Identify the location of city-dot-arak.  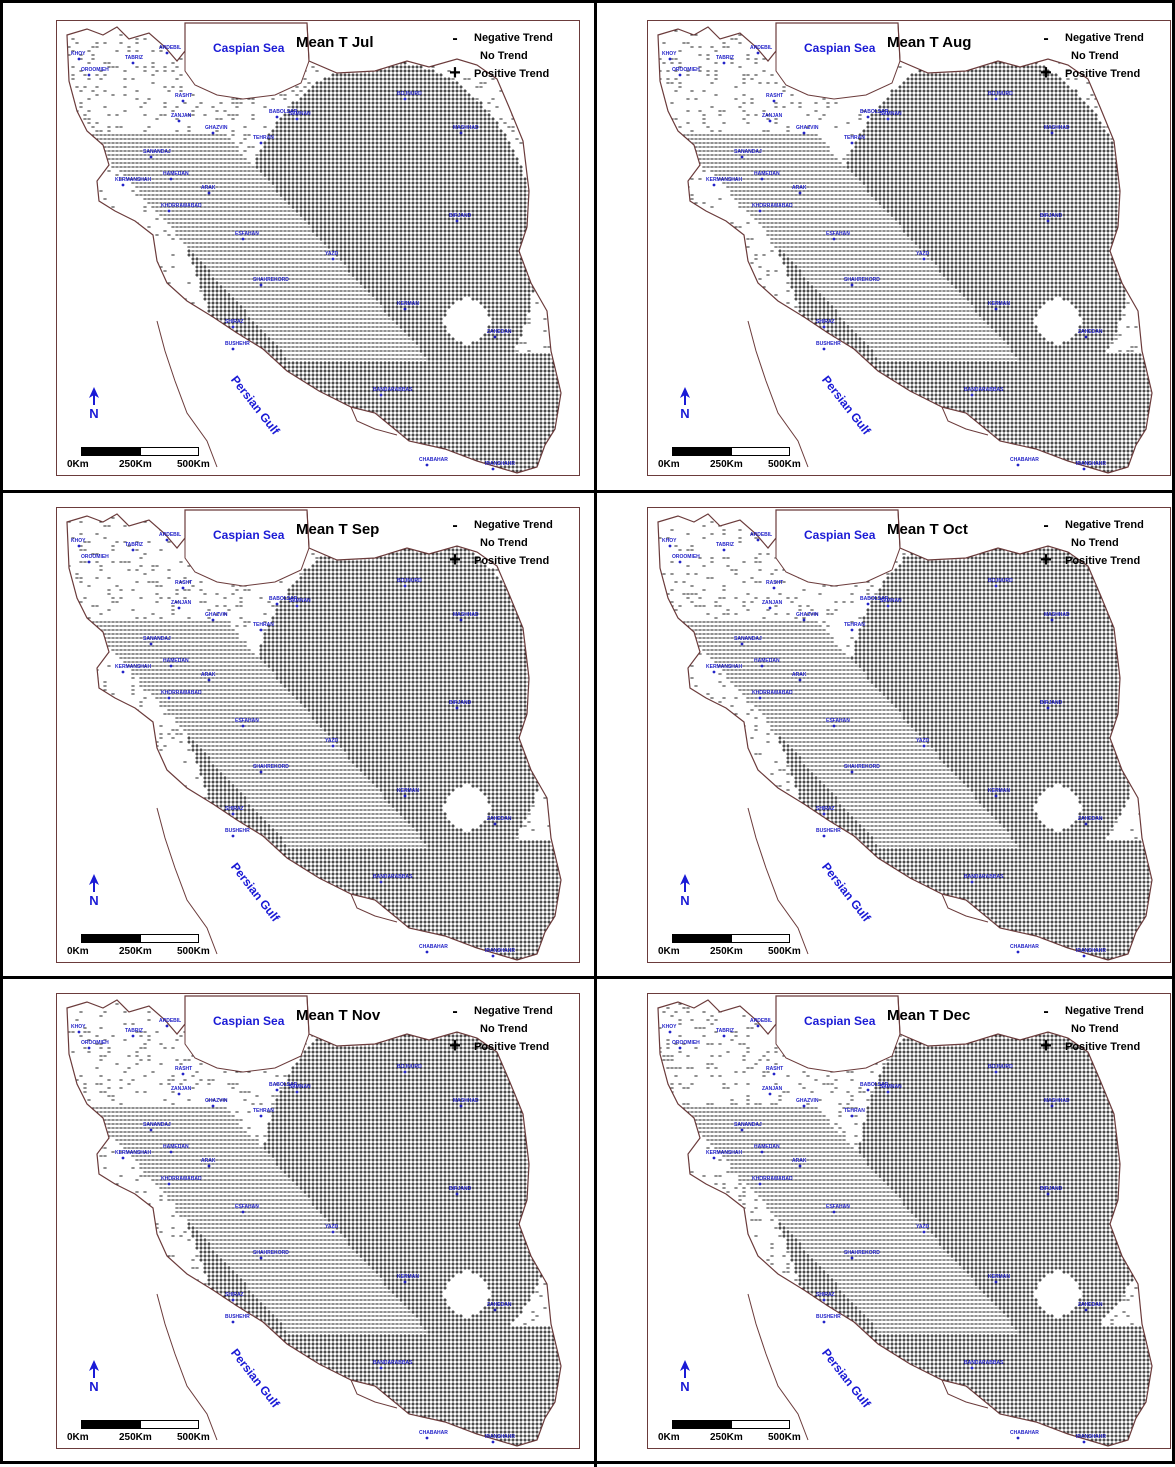
(209, 1166).